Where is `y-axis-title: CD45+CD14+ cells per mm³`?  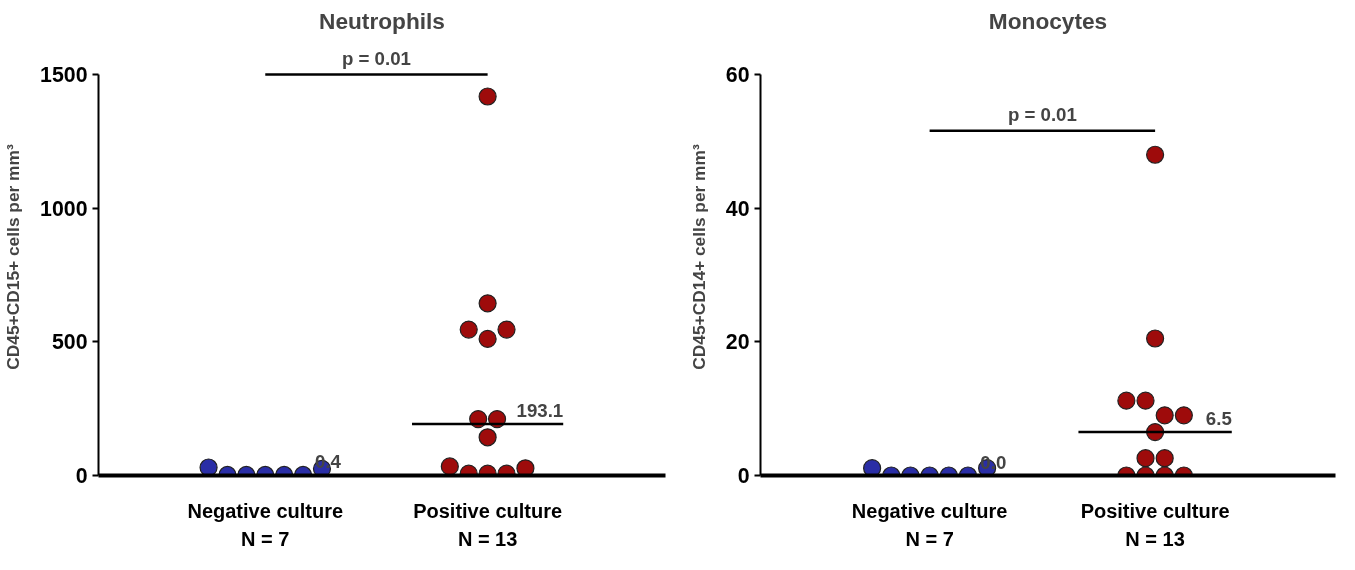
y-axis-title: CD45+CD14+ cells per mm³ is located at coordinates (698, 257).